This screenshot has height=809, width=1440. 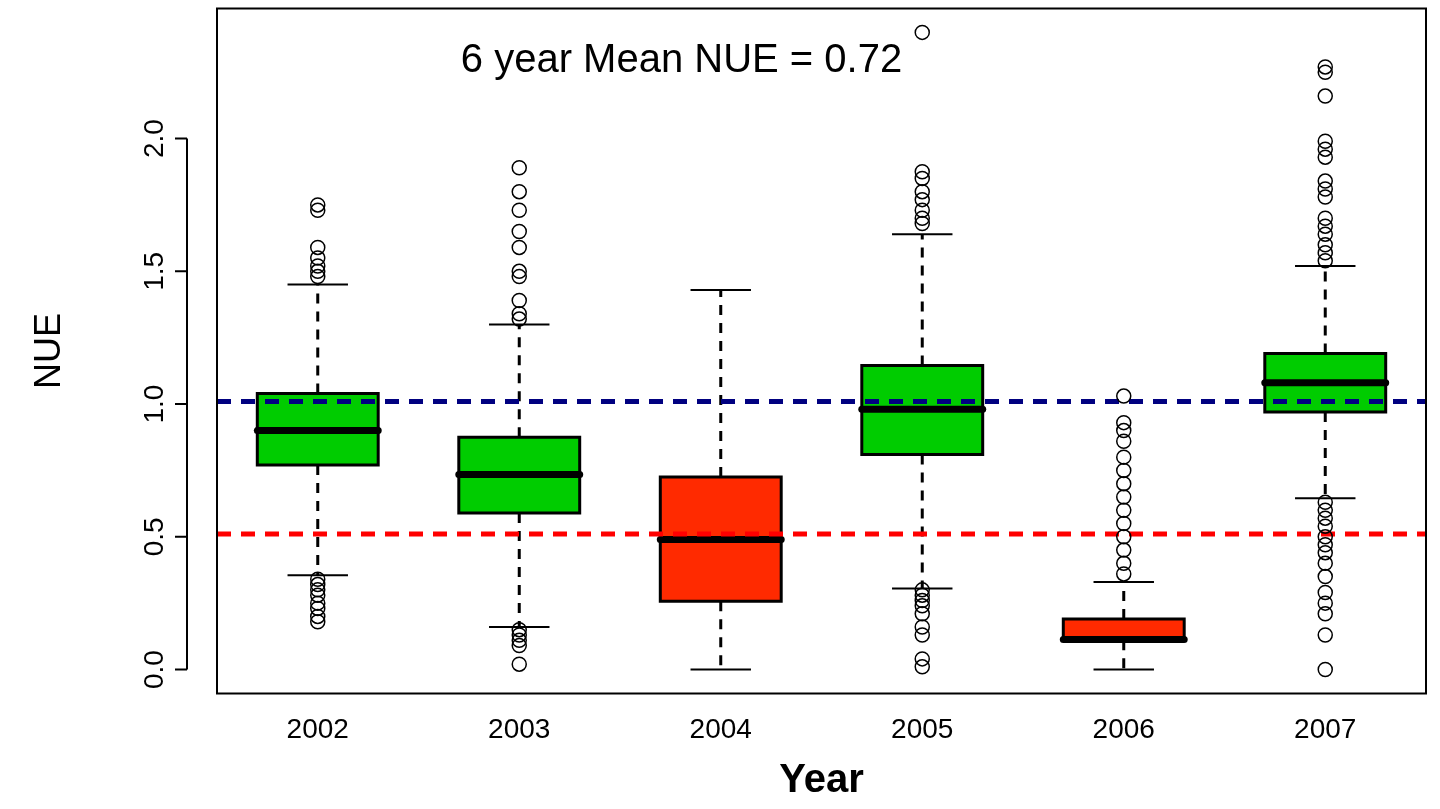 I want to click on x-tick-label: 2007, so click(x=1325, y=728).